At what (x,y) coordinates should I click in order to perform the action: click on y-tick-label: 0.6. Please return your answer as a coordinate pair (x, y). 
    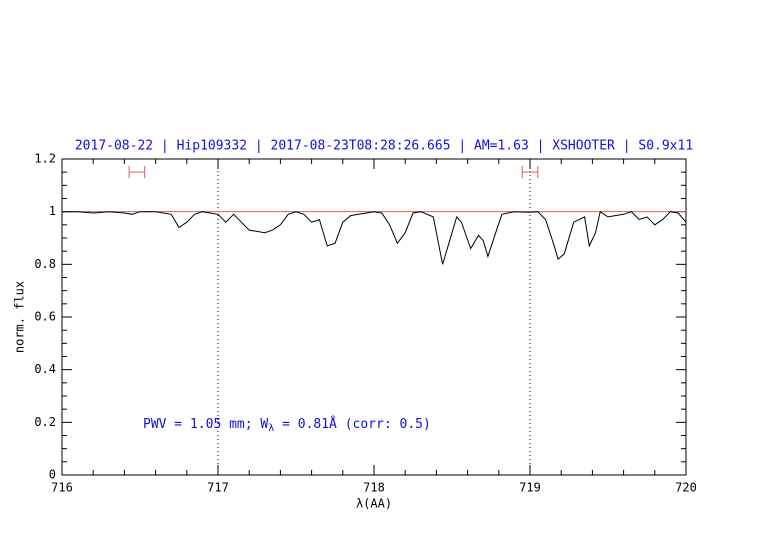
    Looking at the image, I should click on (45, 317).